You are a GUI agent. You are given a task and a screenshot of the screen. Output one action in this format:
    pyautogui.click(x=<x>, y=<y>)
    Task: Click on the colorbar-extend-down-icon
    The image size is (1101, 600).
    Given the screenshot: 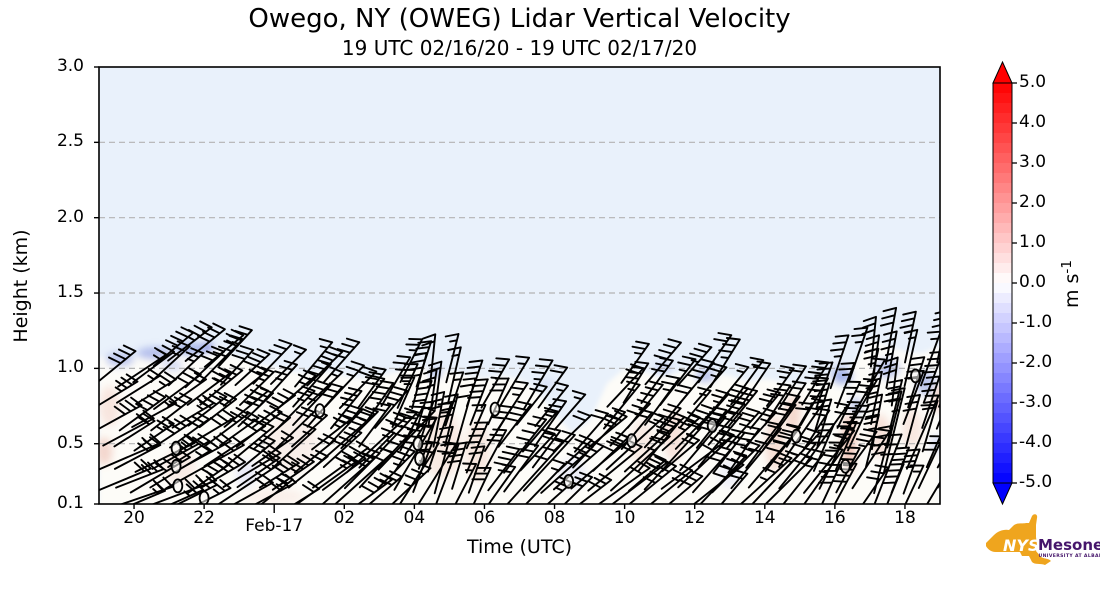 What is the action you would take?
    pyautogui.click(x=1002, y=494)
    